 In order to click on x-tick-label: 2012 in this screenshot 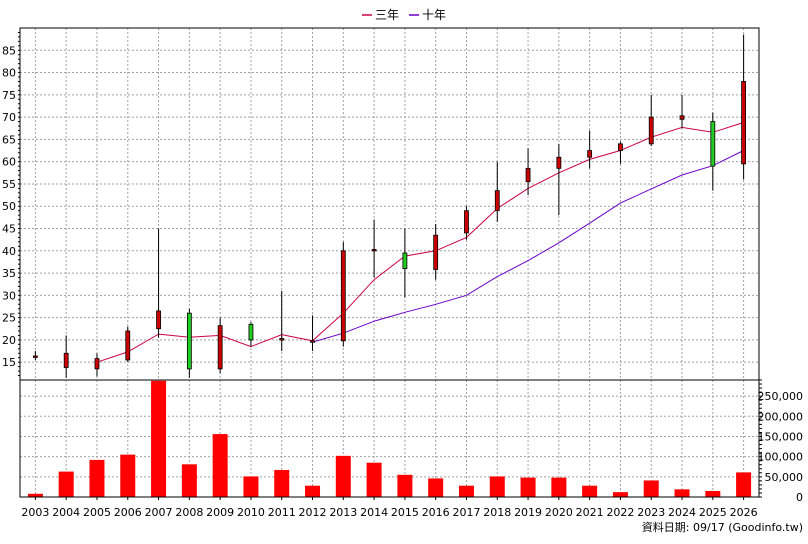, I will do `click(313, 512)`.